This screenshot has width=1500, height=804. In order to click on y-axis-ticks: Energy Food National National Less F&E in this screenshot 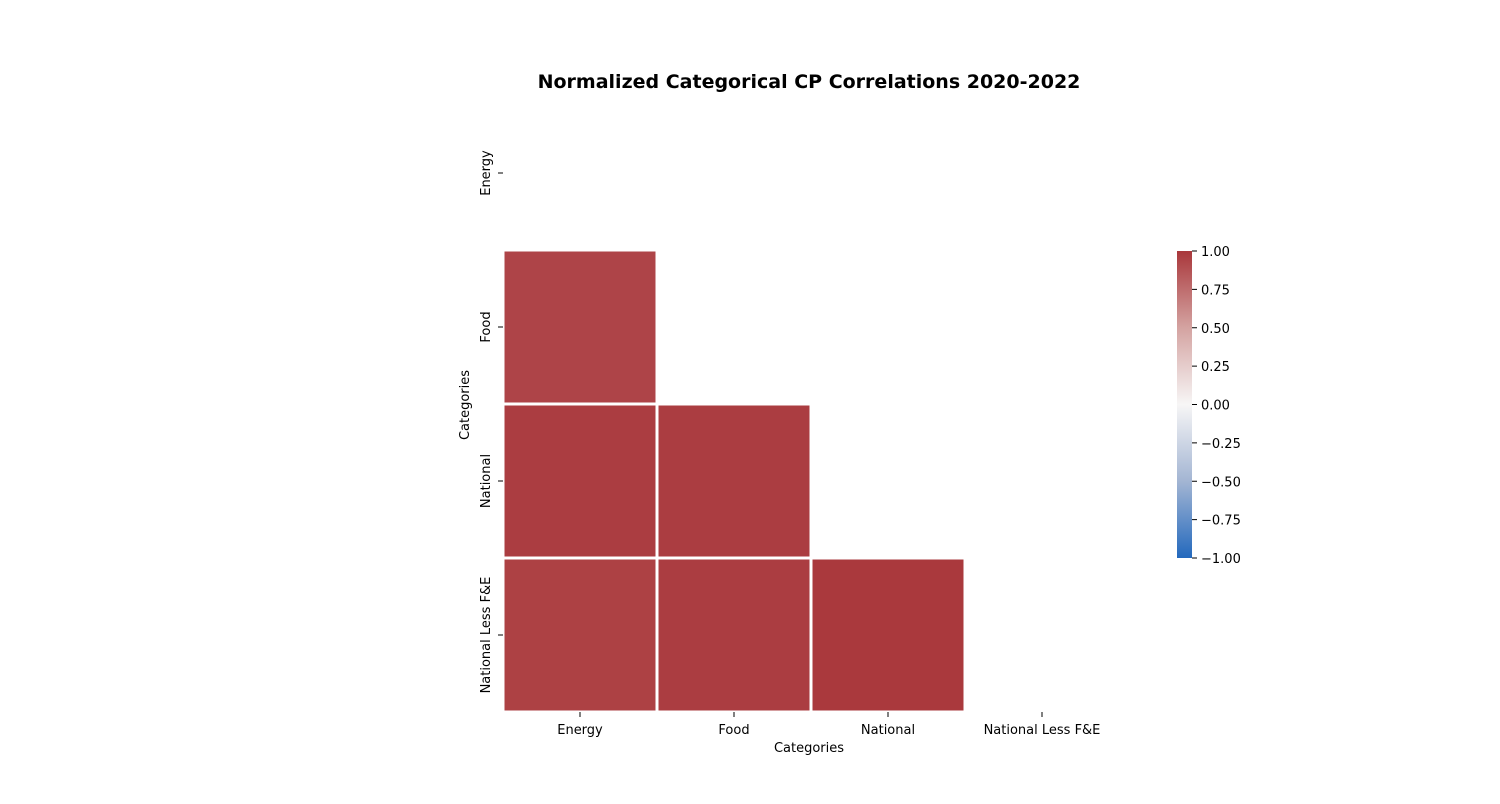, I will do `click(491, 421)`.